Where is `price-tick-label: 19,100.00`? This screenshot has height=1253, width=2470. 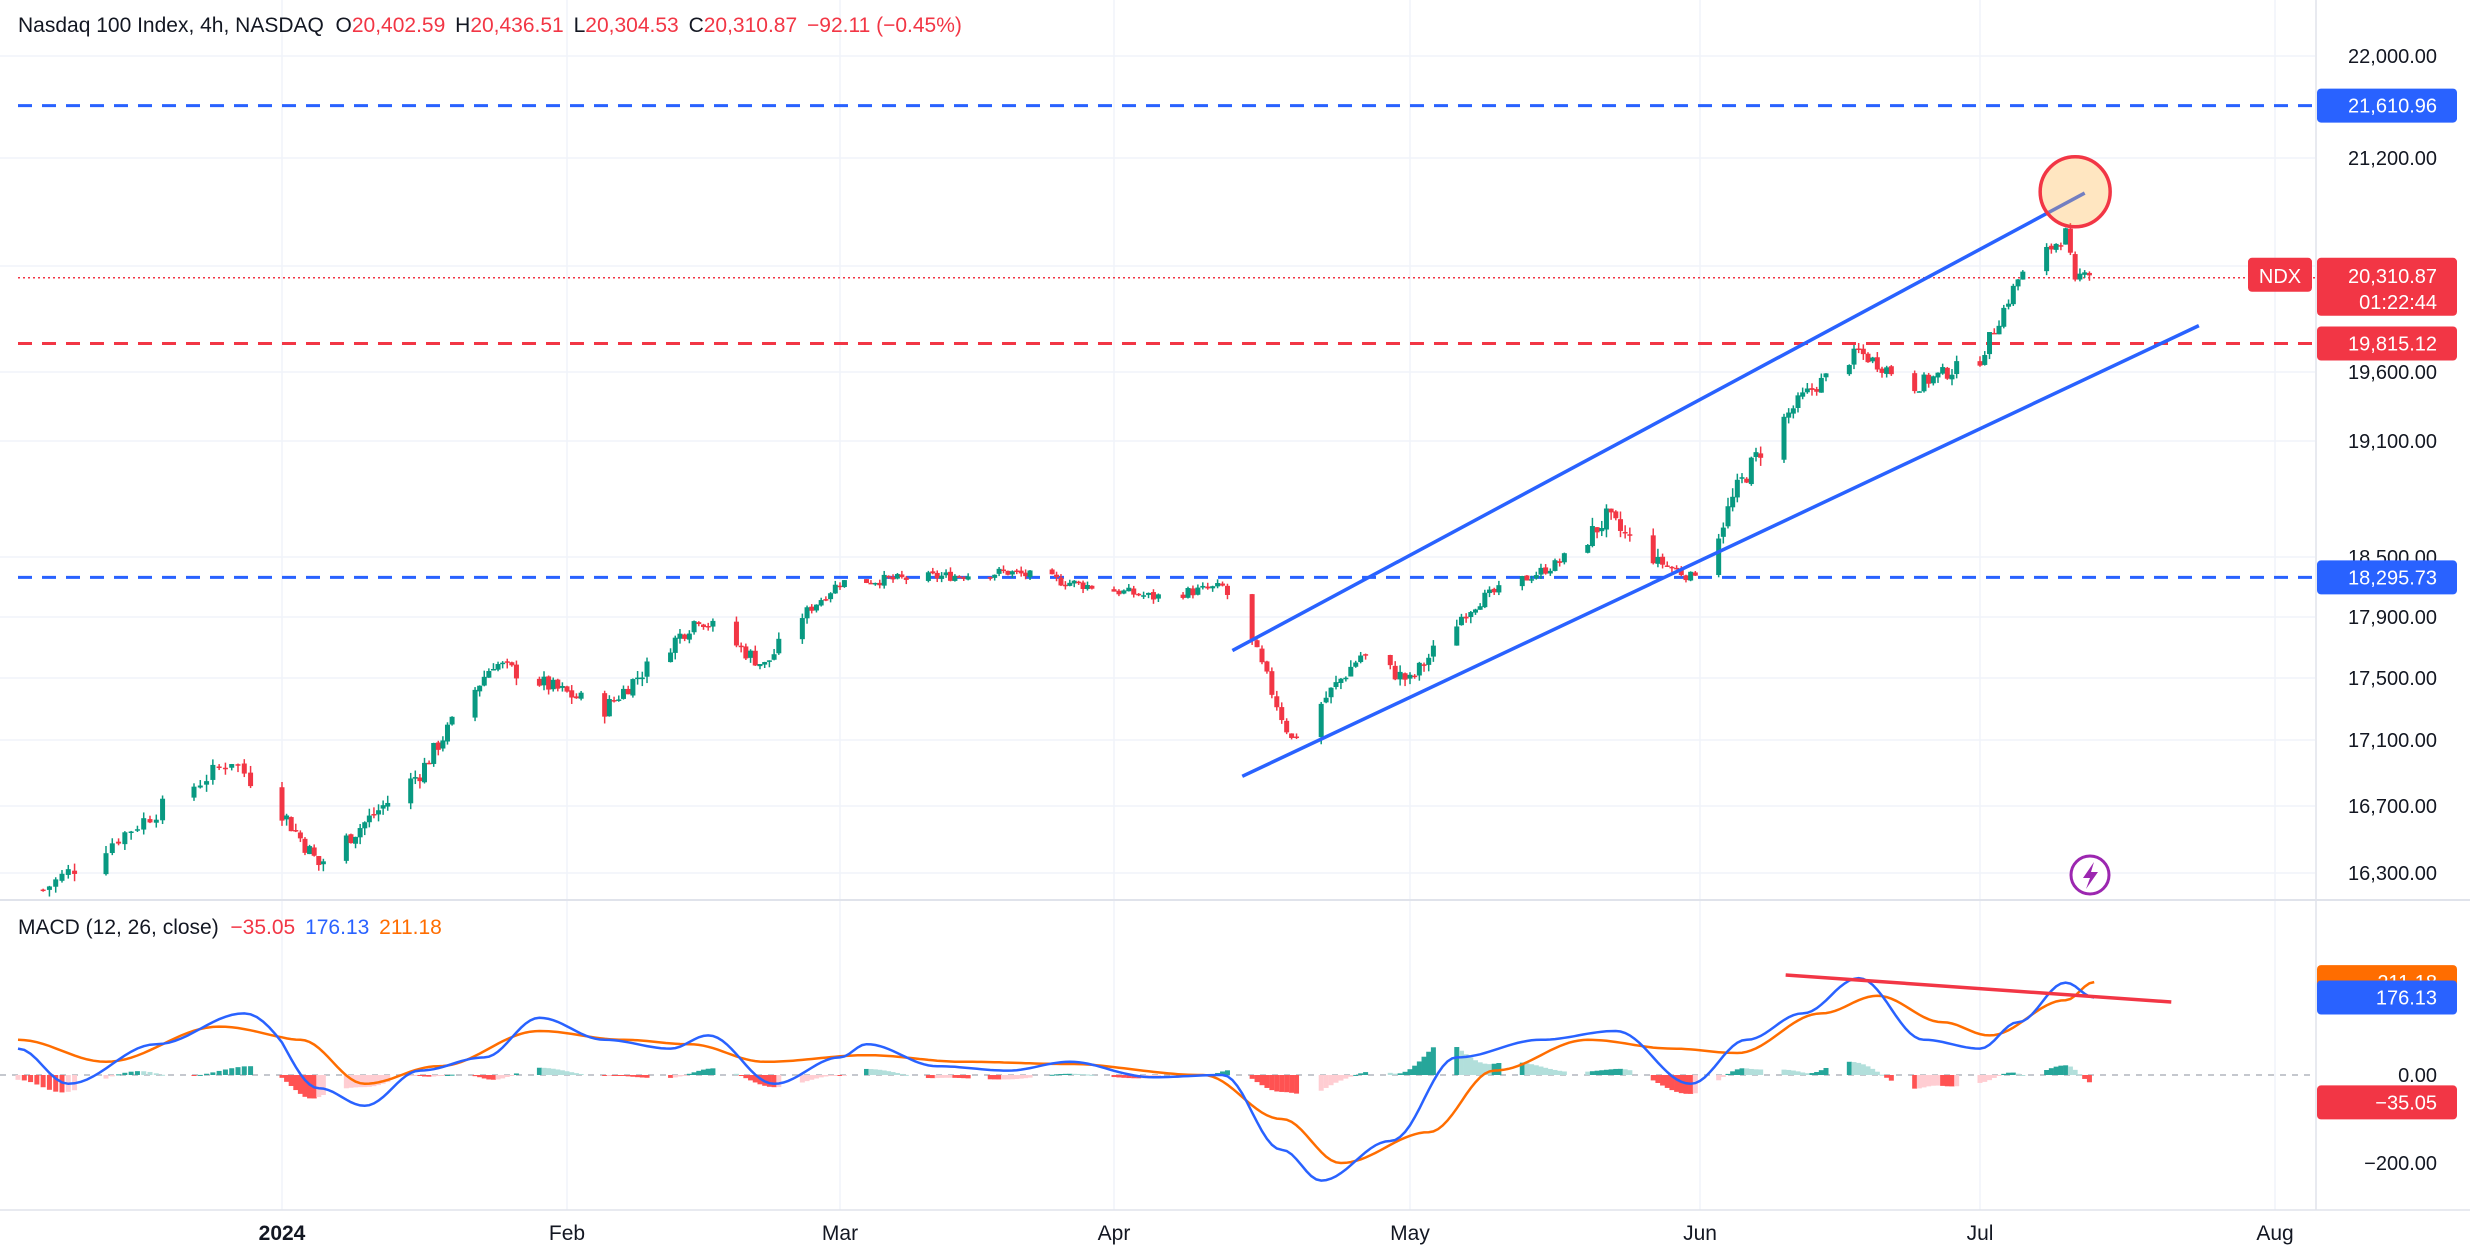 price-tick-label: 19,100.00 is located at coordinates (2392, 442).